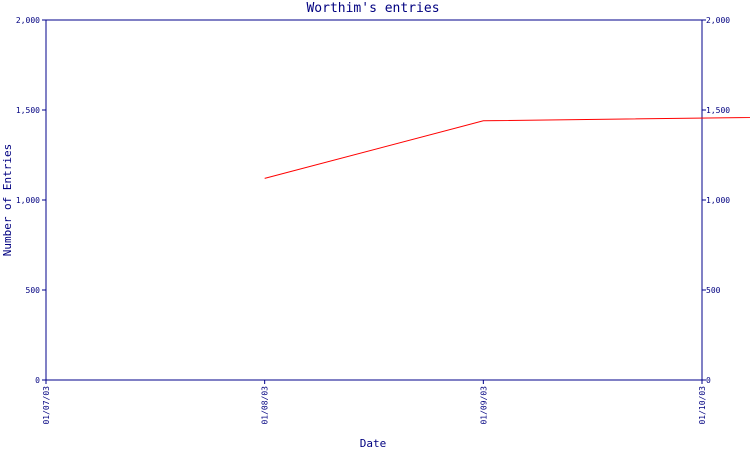  What do you see at coordinates (33, 290) in the screenshot?
I see `y-tick-label-left: 500` at bounding box center [33, 290].